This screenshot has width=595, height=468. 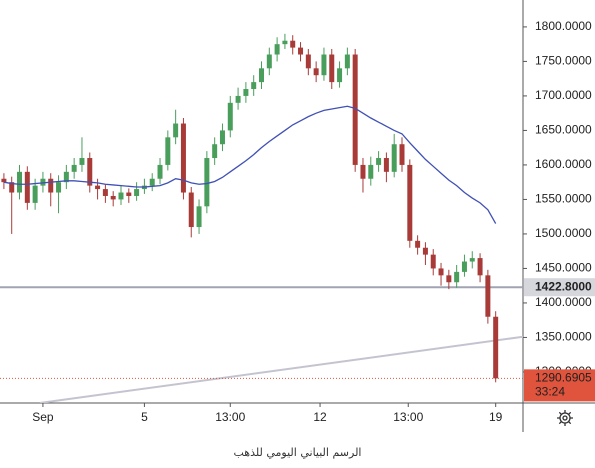 What do you see at coordinates (43, 417) in the screenshot?
I see `x-tick-label: Sep` at bounding box center [43, 417].